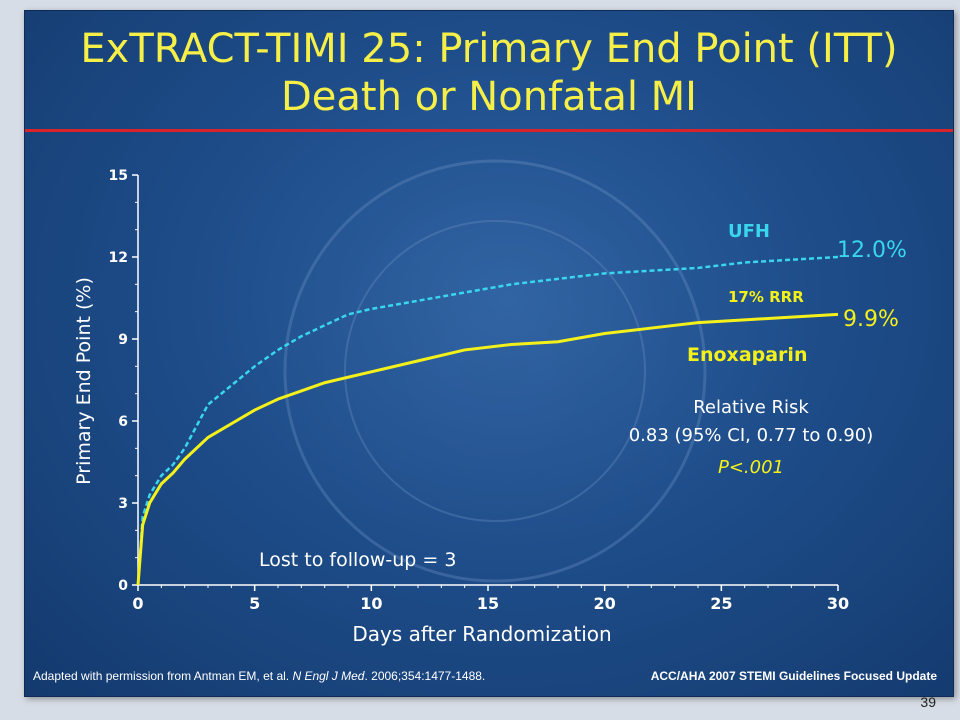 The width and height of the screenshot is (960, 720). Describe the element at coordinates (357, 560) in the screenshot. I see `lost-to-follow-up-note: Lost to follow-up = 3` at that location.